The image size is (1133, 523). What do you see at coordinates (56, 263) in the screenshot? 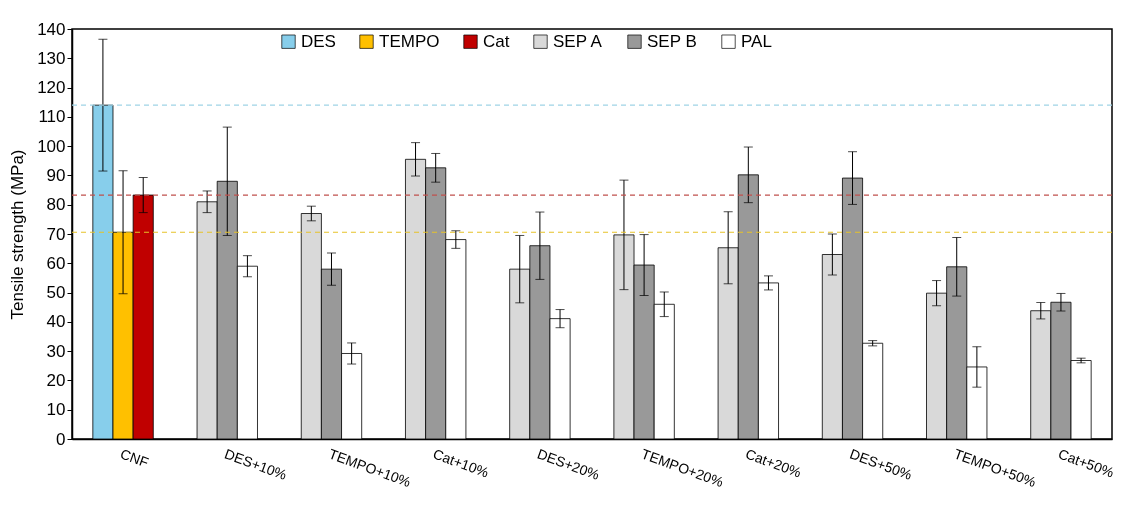
I see `y-tick-label: 60` at bounding box center [56, 263].